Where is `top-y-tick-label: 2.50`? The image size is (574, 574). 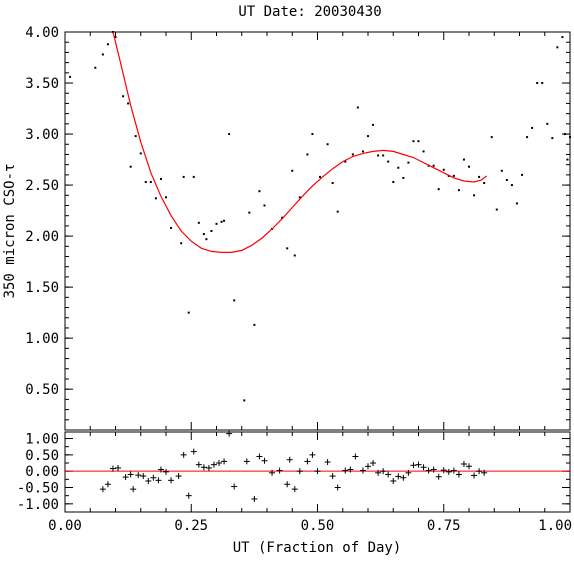 top-y-tick-label: 2.50 is located at coordinates (42, 186).